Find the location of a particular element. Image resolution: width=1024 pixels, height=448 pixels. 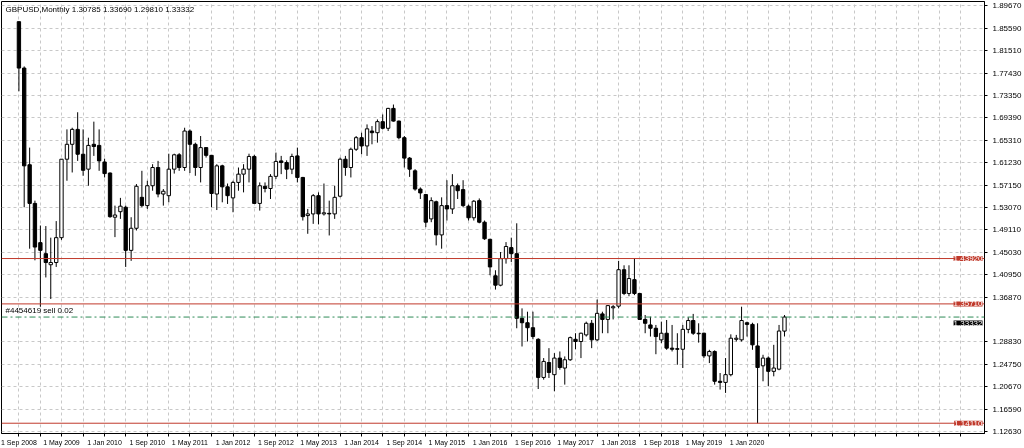

y-tick-label: 1.36870 is located at coordinates (1007, 297).